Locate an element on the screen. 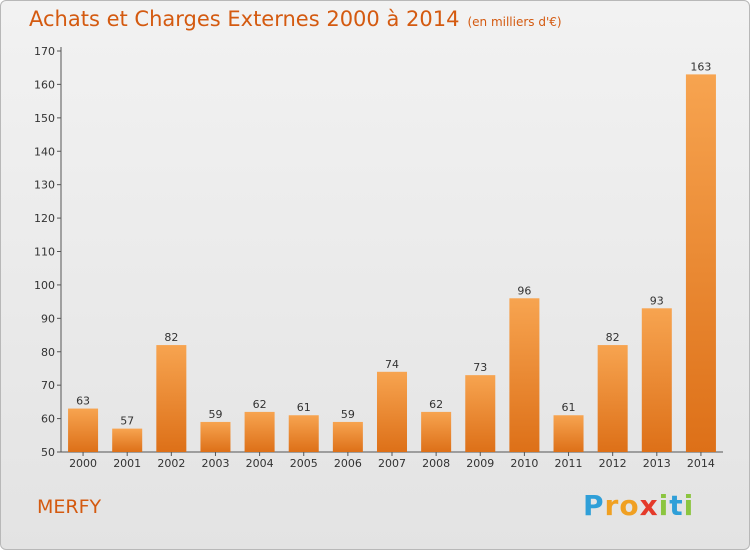 The image size is (750, 550). data-label: 163 is located at coordinates (700, 66).